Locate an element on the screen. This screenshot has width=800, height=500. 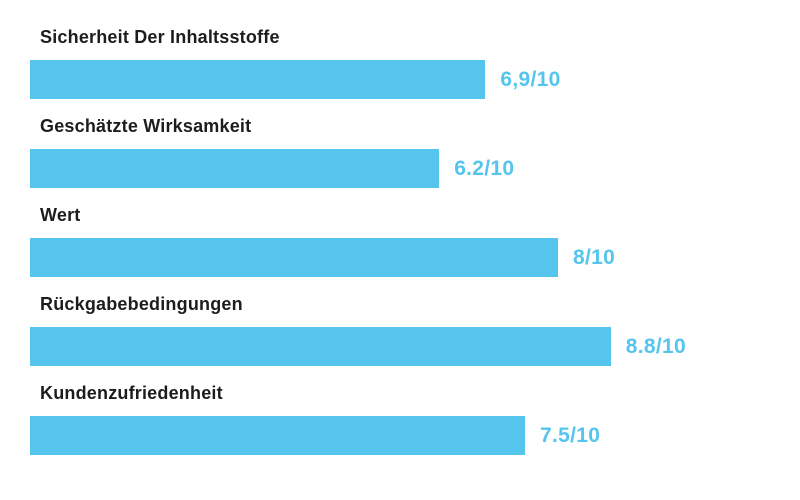
category-label: Geschätzte Wirksamkeit is located at coordinates (146, 126).